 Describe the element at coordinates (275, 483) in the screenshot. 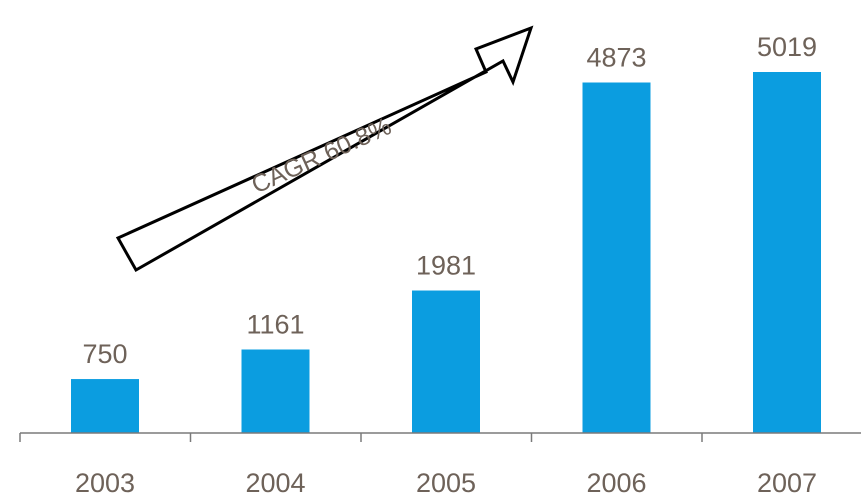

I see `x-tick-label-2004: 2004` at that location.